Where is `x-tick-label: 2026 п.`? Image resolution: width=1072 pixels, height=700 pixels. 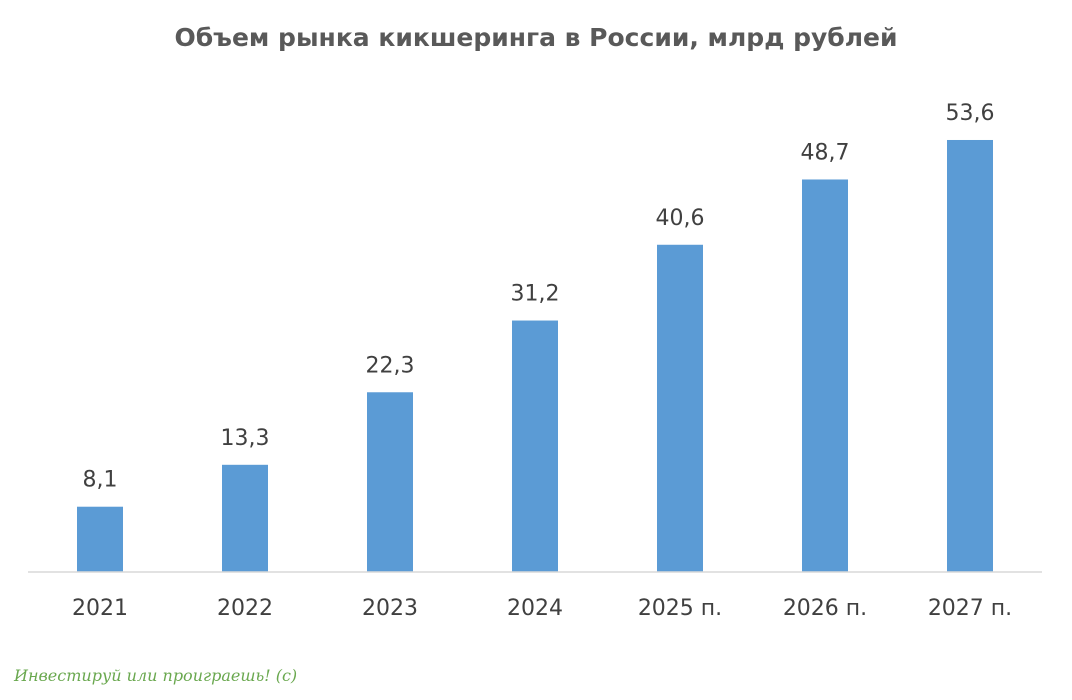
x-tick-label: 2026 п. is located at coordinates (825, 608).